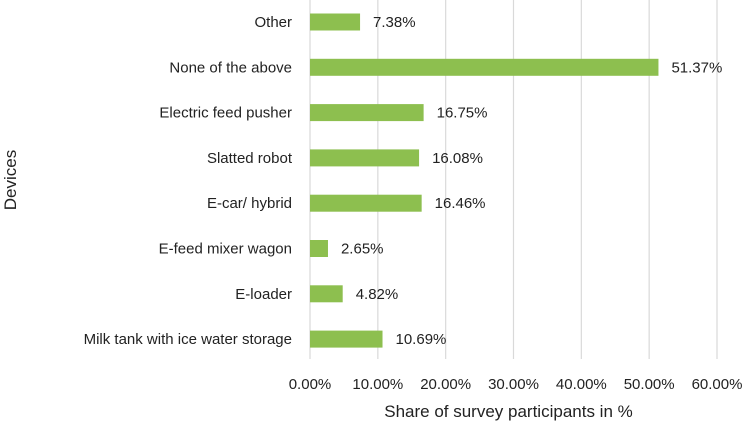 This screenshot has height=427, width=747. Describe the element at coordinates (225, 249) in the screenshot. I see `category-label: E-feed mixer wagon` at that location.